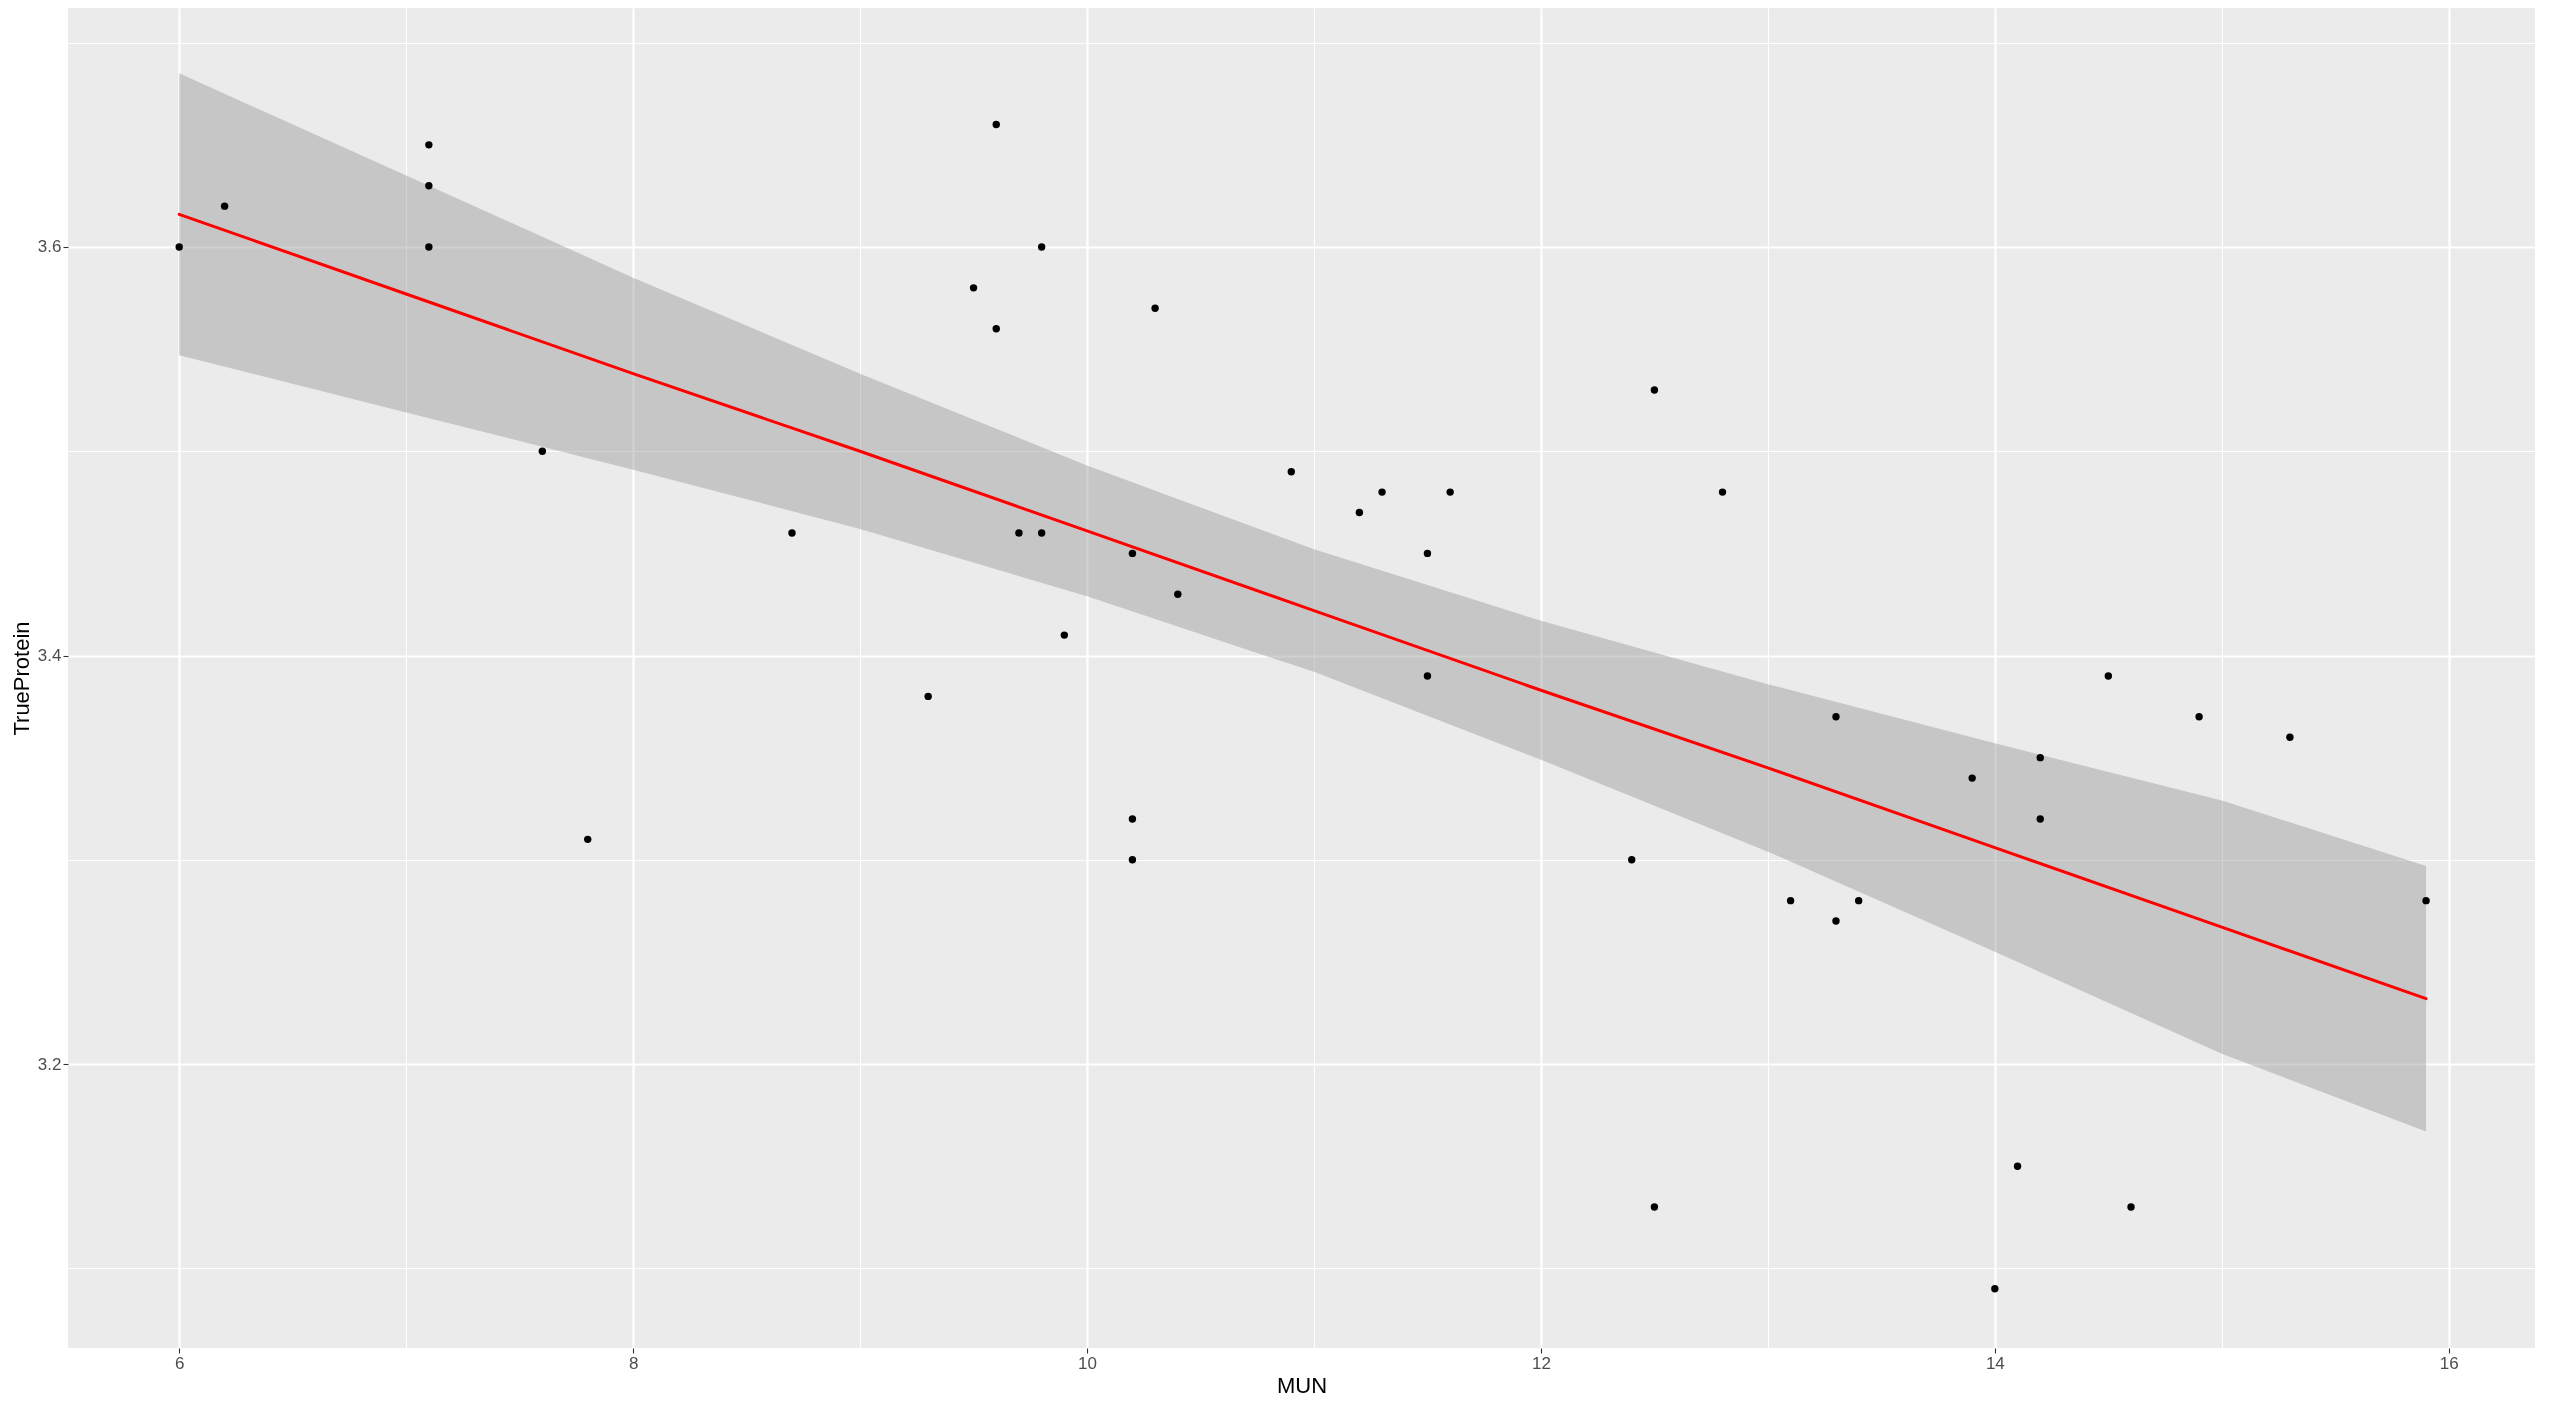  Describe the element at coordinates (1995, 1363) in the screenshot. I see `x-tick-label: 14` at that location.